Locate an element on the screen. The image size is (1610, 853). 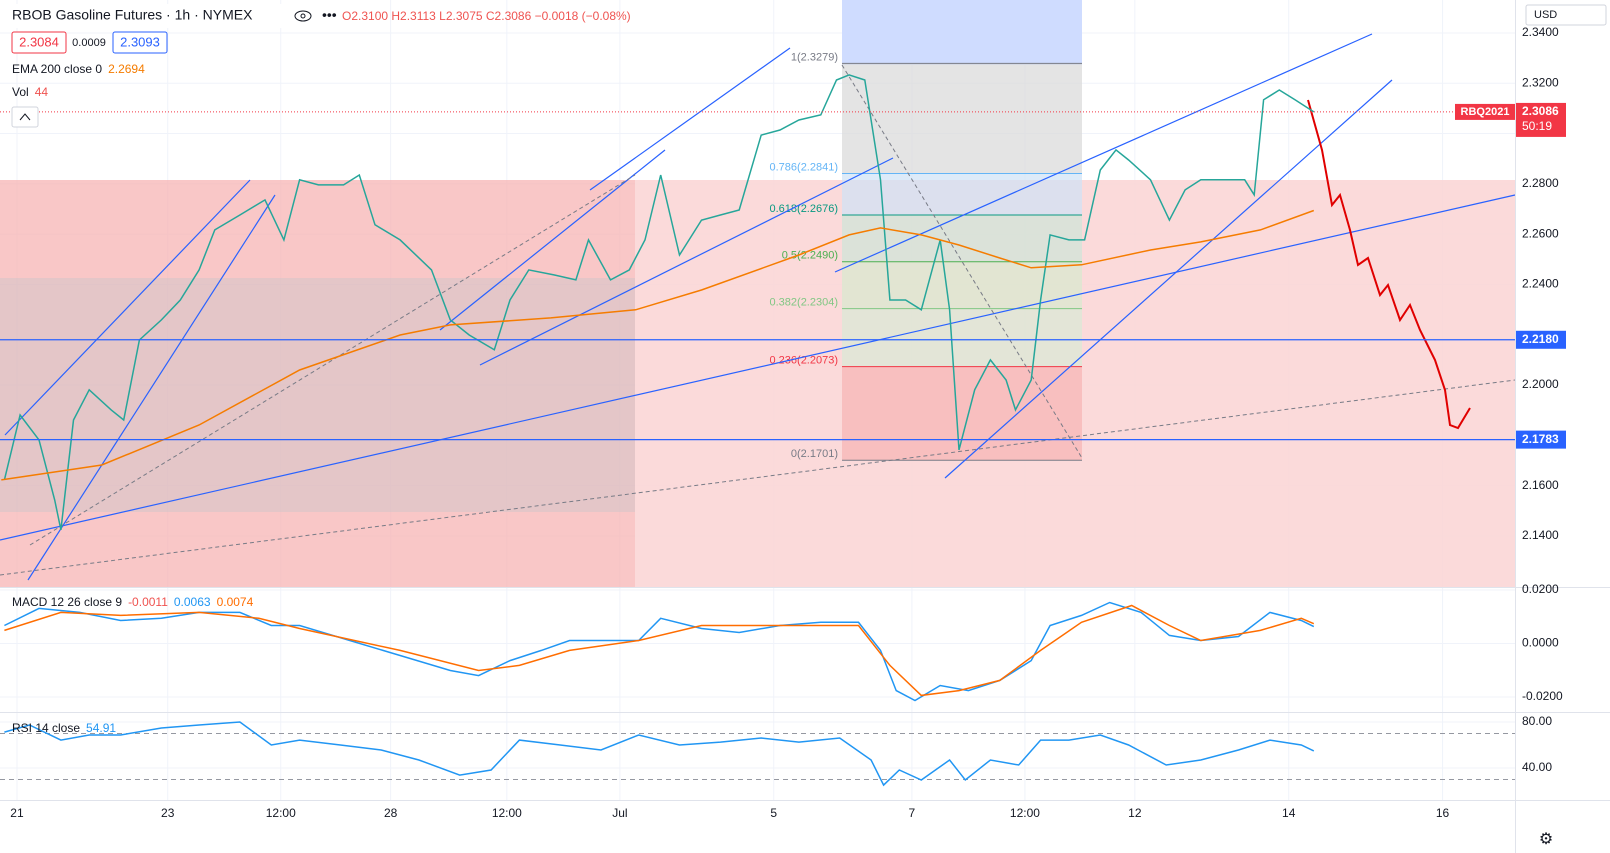
y-tick-label: 80.00 is located at coordinates (1537, 721).